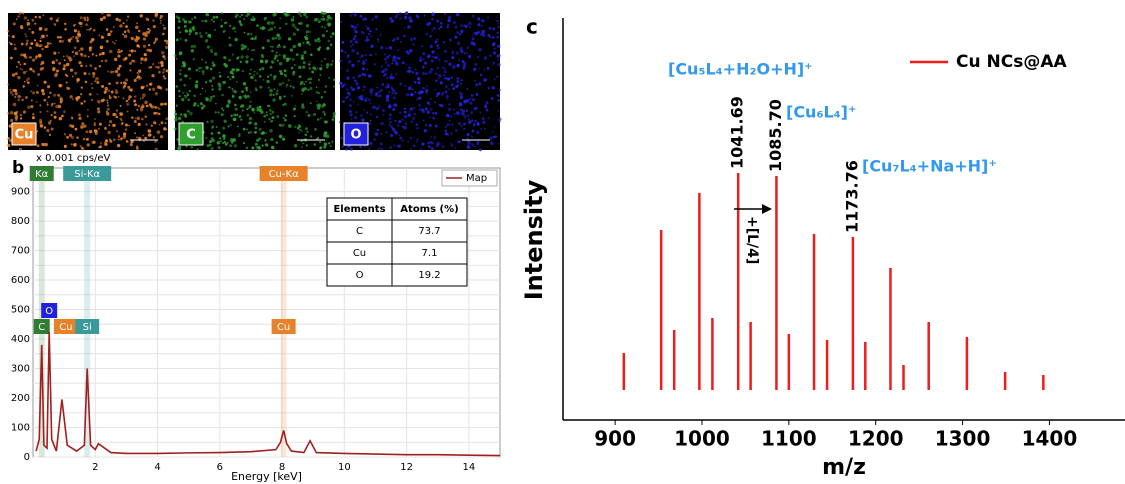  What do you see at coordinates (821, 112) in the screenshot?
I see `ion-annotation: [Cu₆L₄]⁺` at bounding box center [821, 112].